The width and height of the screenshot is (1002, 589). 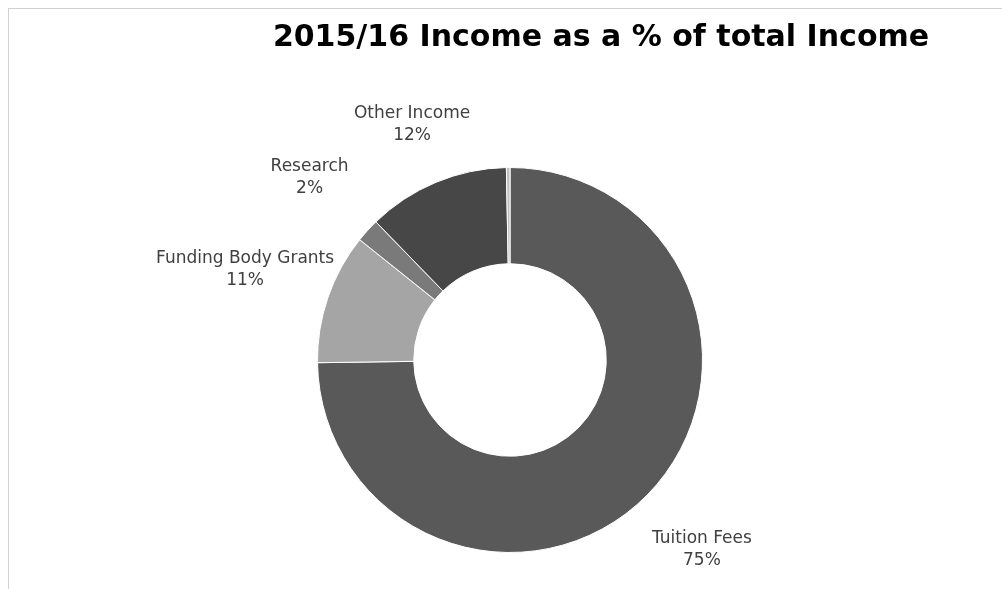 I want to click on slice-label: Research, so click(x=309, y=165).